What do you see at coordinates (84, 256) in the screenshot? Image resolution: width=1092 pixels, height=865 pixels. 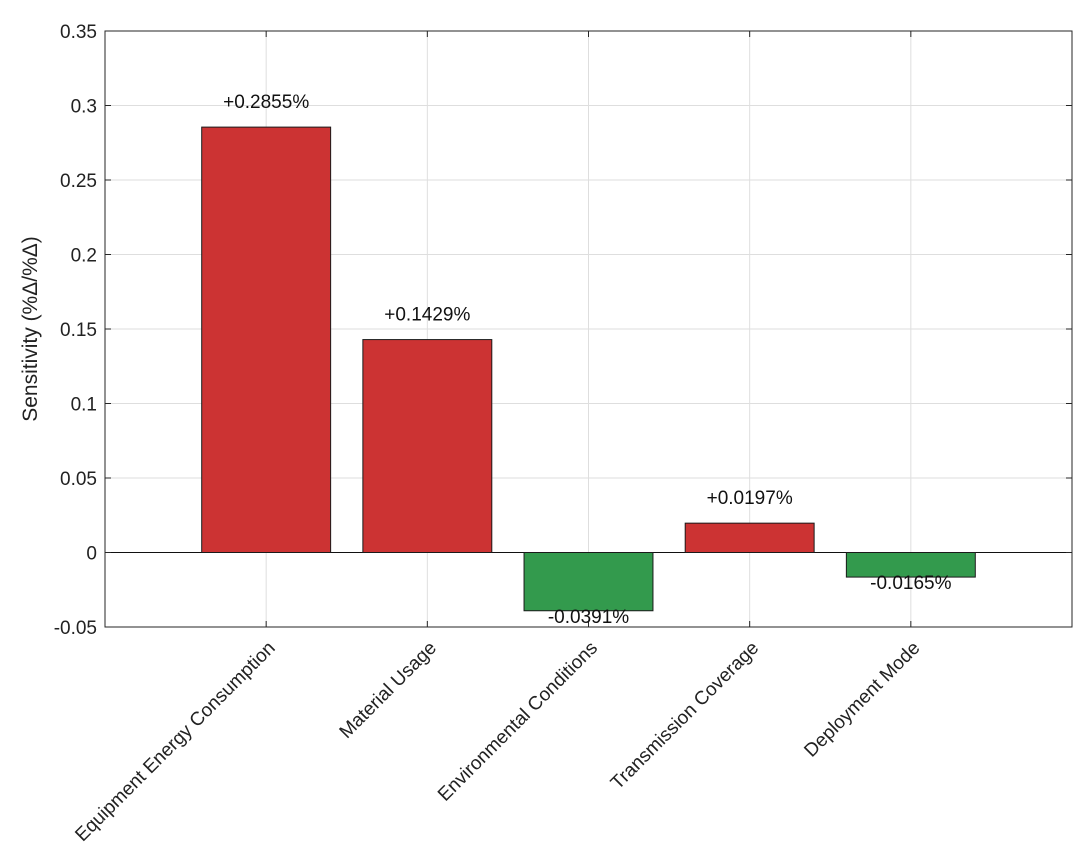 I see `y-tick-label: 0.2` at bounding box center [84, 256].